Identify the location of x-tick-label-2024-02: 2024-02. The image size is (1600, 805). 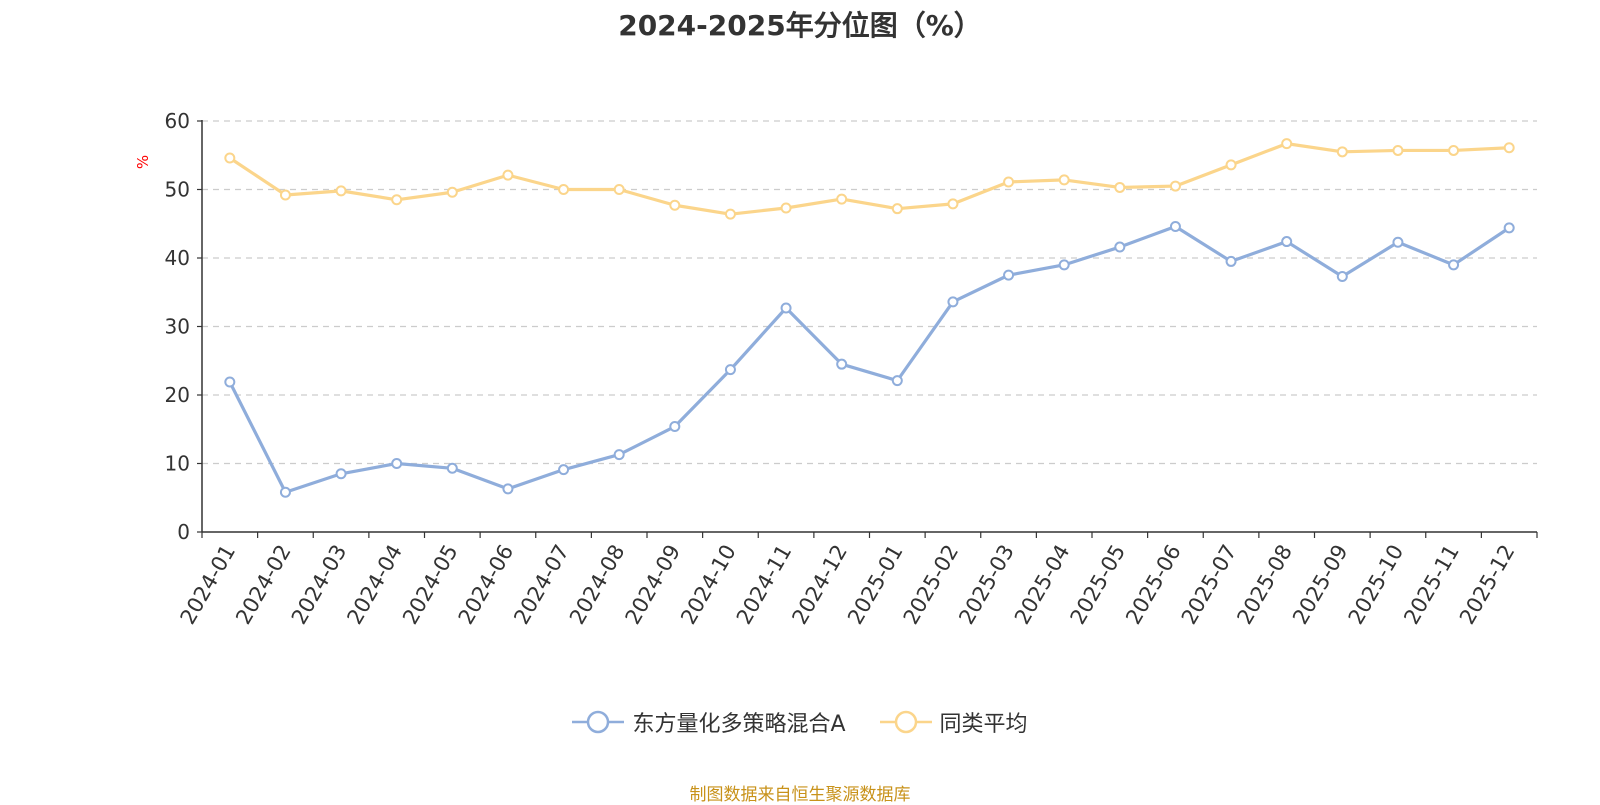
(263, 585).